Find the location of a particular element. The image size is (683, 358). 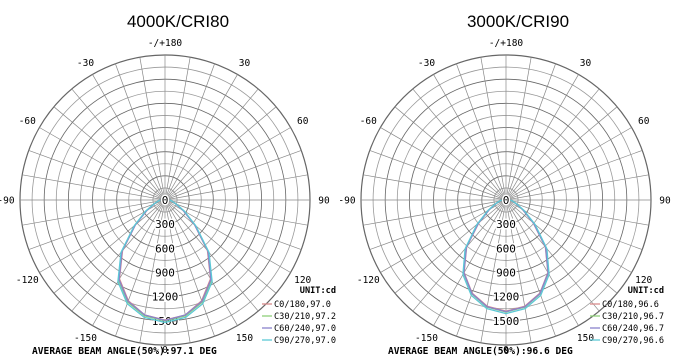

angle-label: -150 is located at coordinates (426, 338).